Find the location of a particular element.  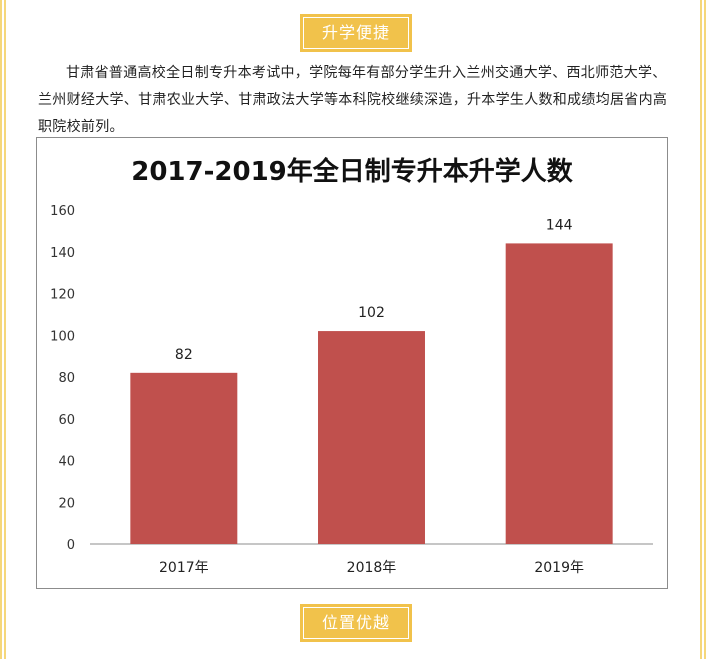

x-tick-label: 2018年 is located at coordinates (372, 568).